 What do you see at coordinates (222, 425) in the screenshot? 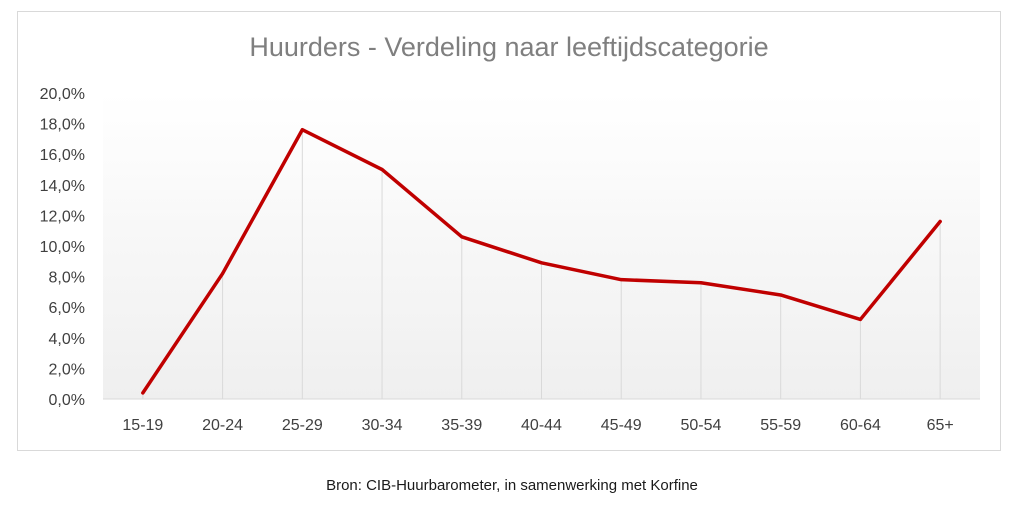
I see `x-tick-label: 20-24` at bounding box center [222, 425].